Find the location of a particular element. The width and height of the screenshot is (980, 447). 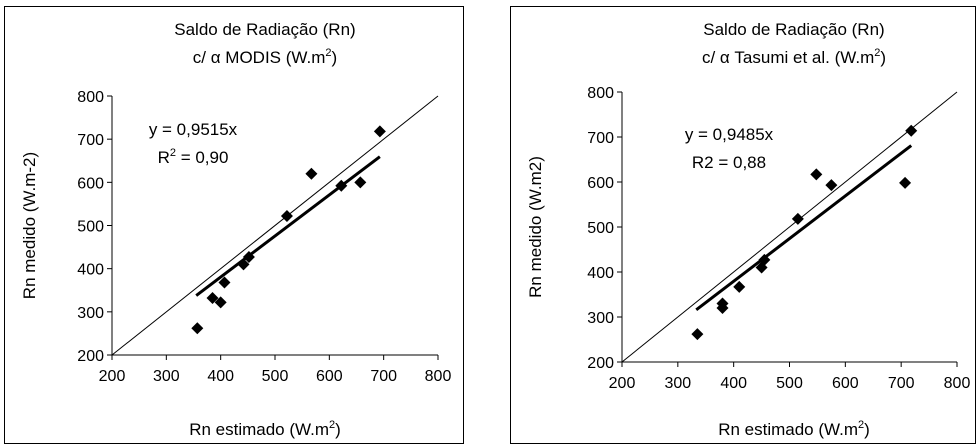

regression-equation: y = 0,9515x is located at coordinates (193, 129).